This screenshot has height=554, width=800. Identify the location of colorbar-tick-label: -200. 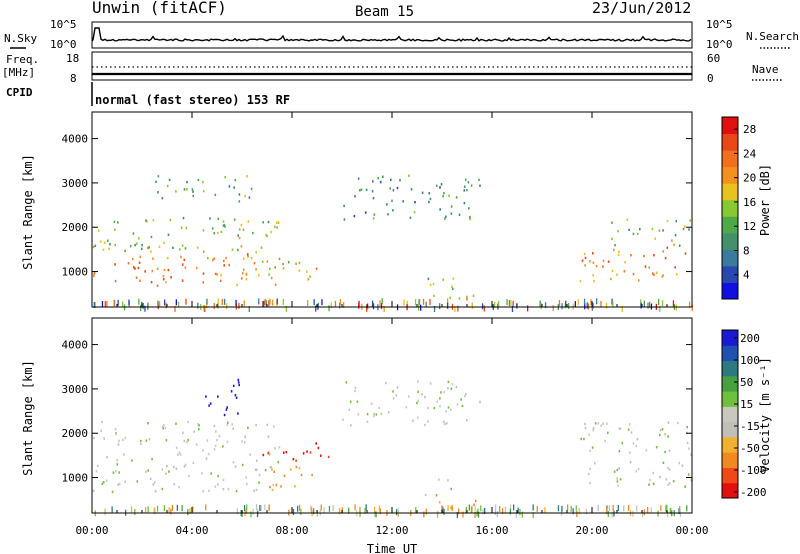
(753, 492).